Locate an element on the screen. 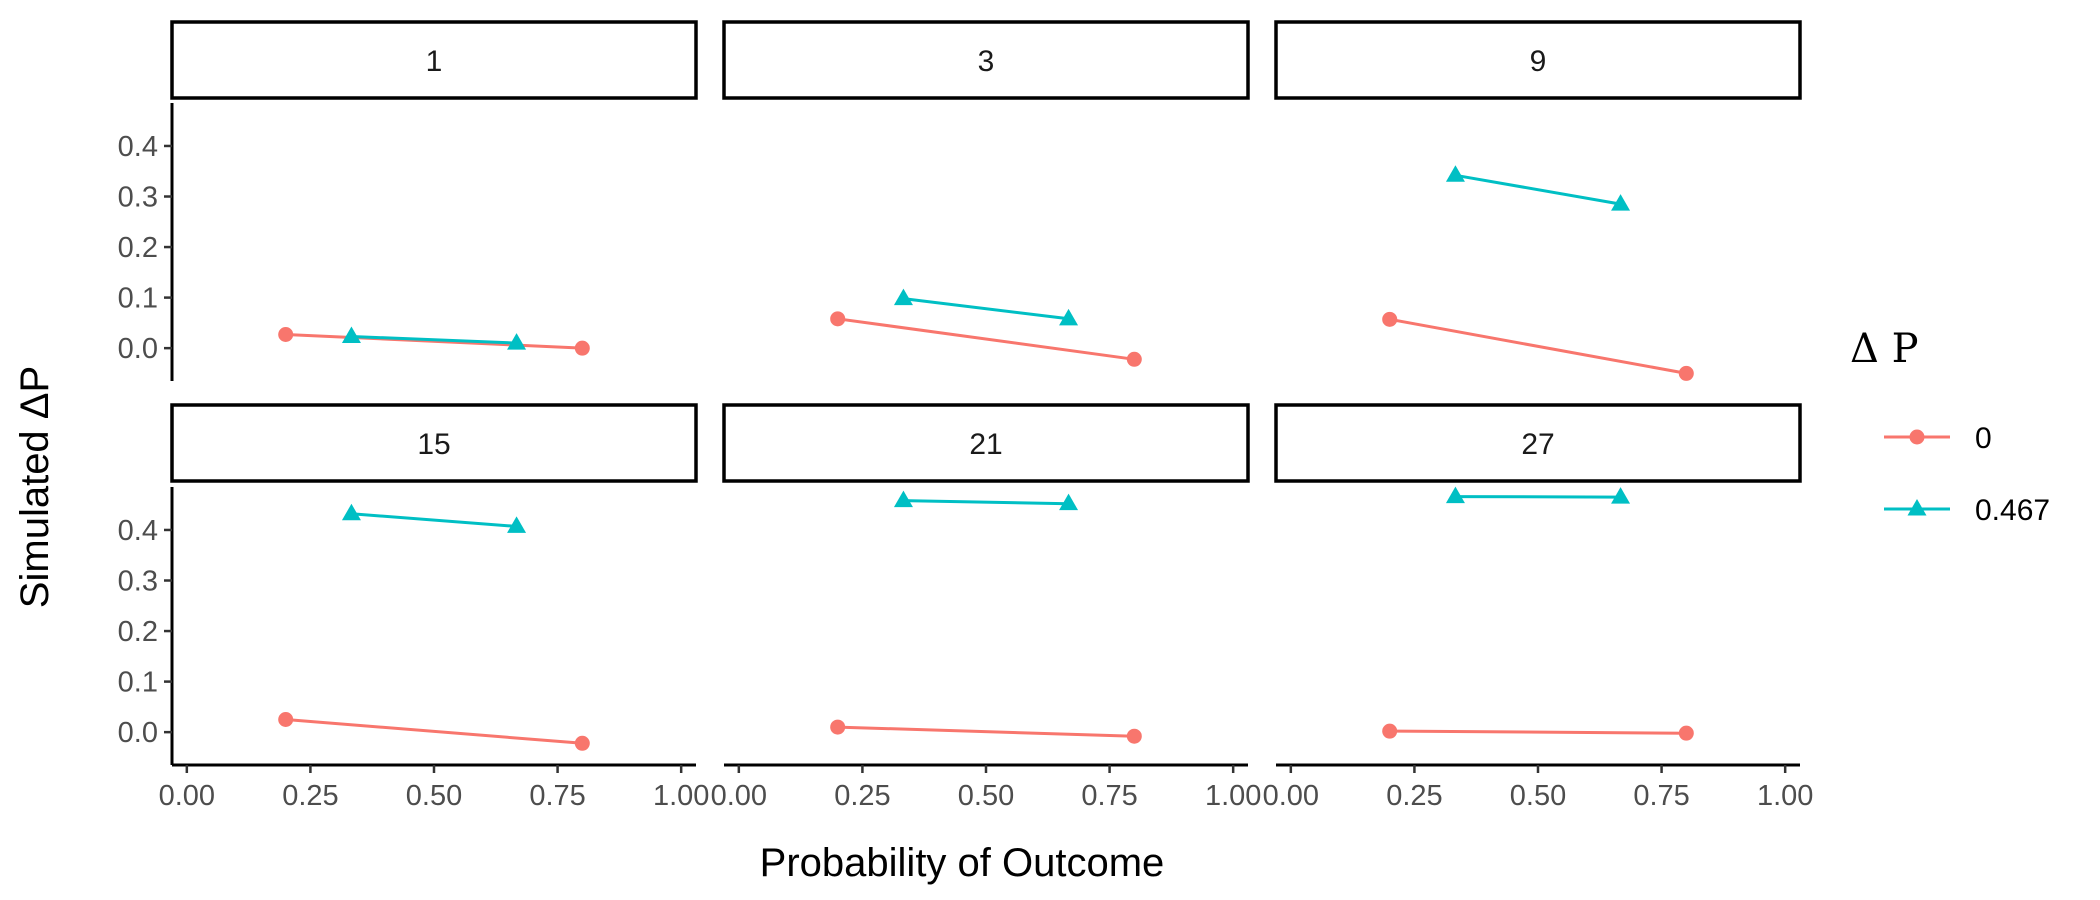  legend-item-dp-0: 0 is located at coordinates (1938, 438).